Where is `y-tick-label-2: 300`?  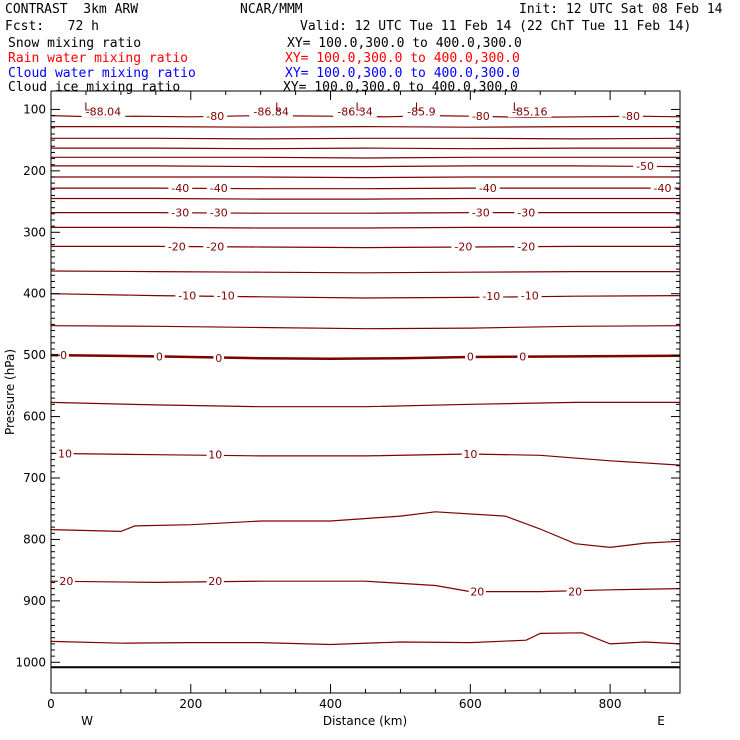 y-tick-label-2: 300 is located at coordinates (34, 232).